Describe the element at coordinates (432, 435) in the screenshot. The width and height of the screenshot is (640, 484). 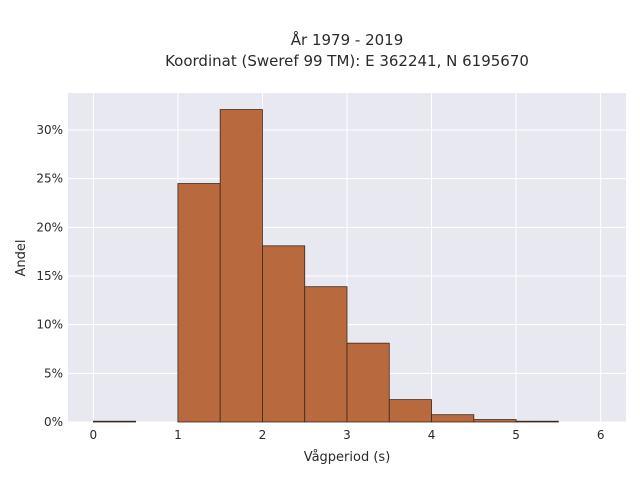
I see `x-tick-label: 4` at that location.